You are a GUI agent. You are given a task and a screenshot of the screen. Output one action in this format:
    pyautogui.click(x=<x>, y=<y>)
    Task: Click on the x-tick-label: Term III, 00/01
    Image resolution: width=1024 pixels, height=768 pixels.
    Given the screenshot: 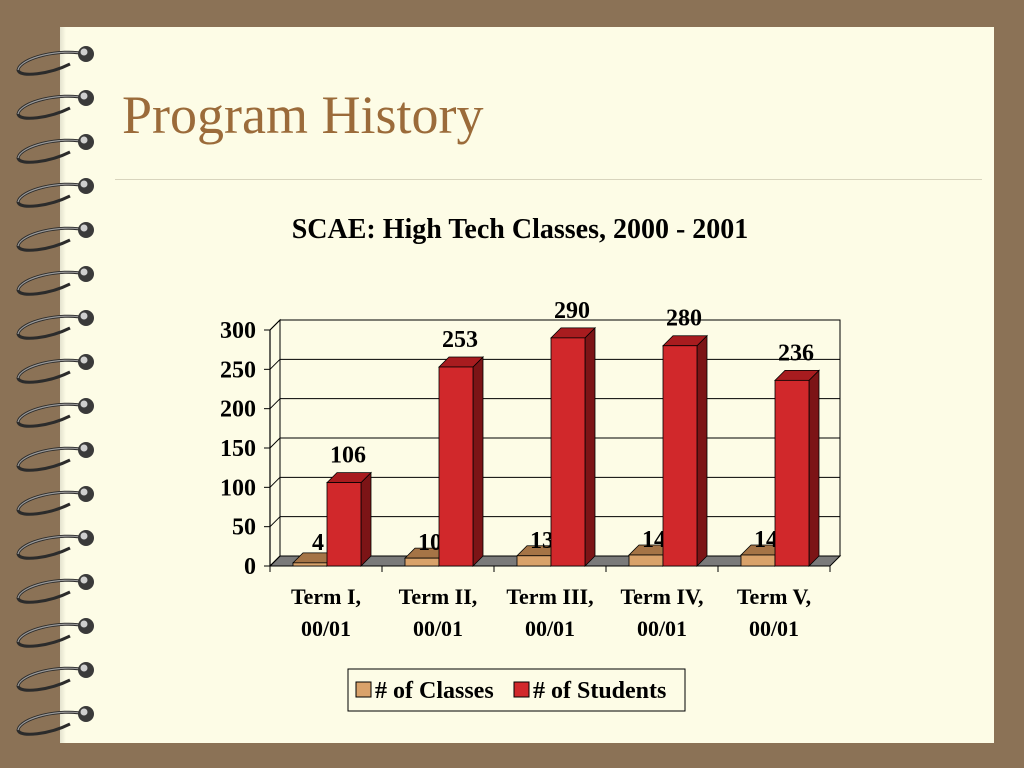 What is the action you would take?
    pyautogui.click(x=549, y=612)
    